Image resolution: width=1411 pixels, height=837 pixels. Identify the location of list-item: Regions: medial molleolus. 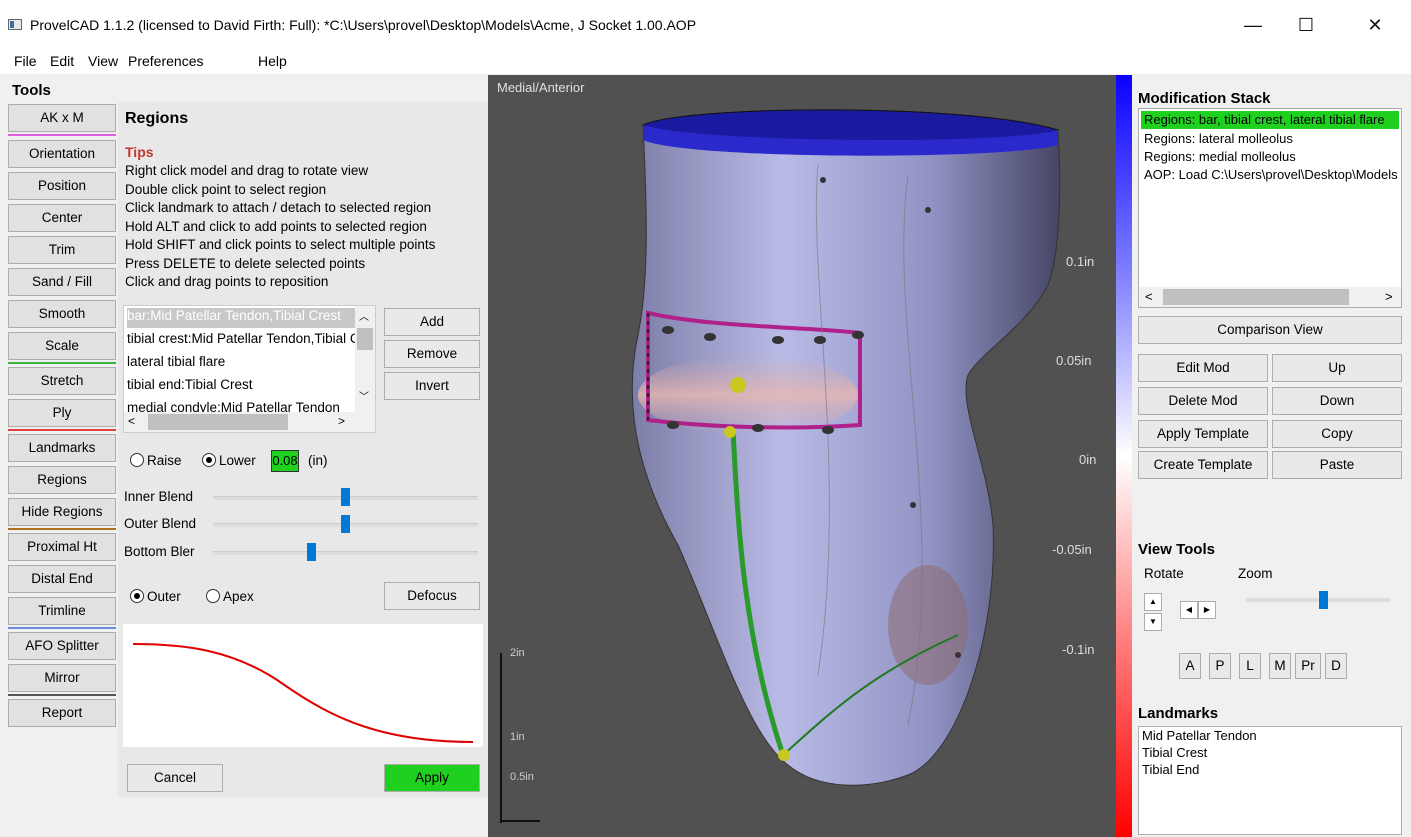
(1220, 156).